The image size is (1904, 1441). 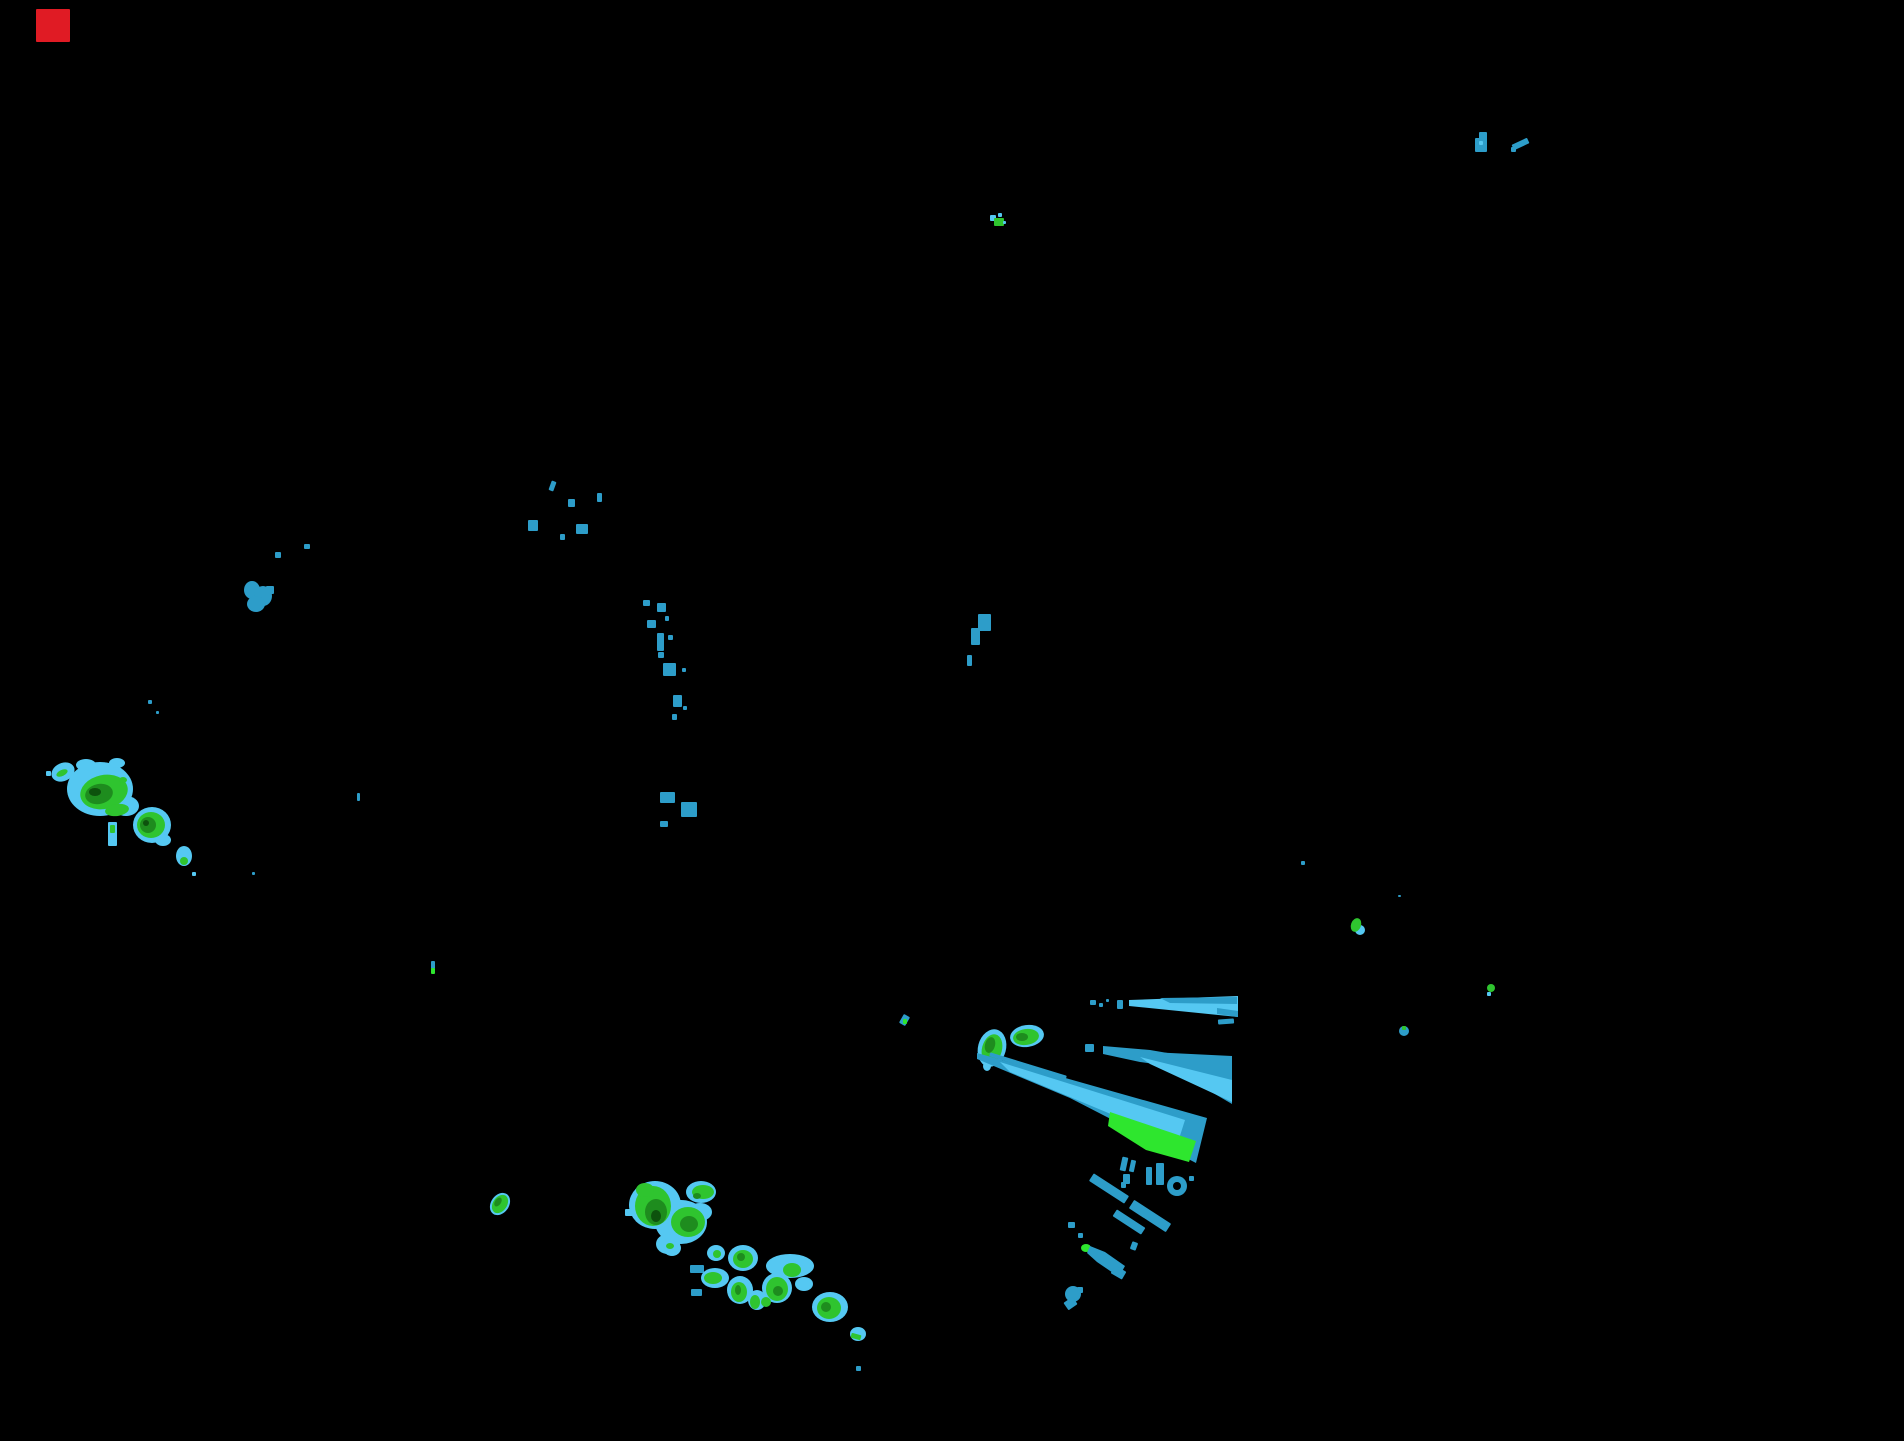 What do you see at coordinates (53, 25) in the screenshot?
I see `red-indicator` at bounding box center [53, 25].